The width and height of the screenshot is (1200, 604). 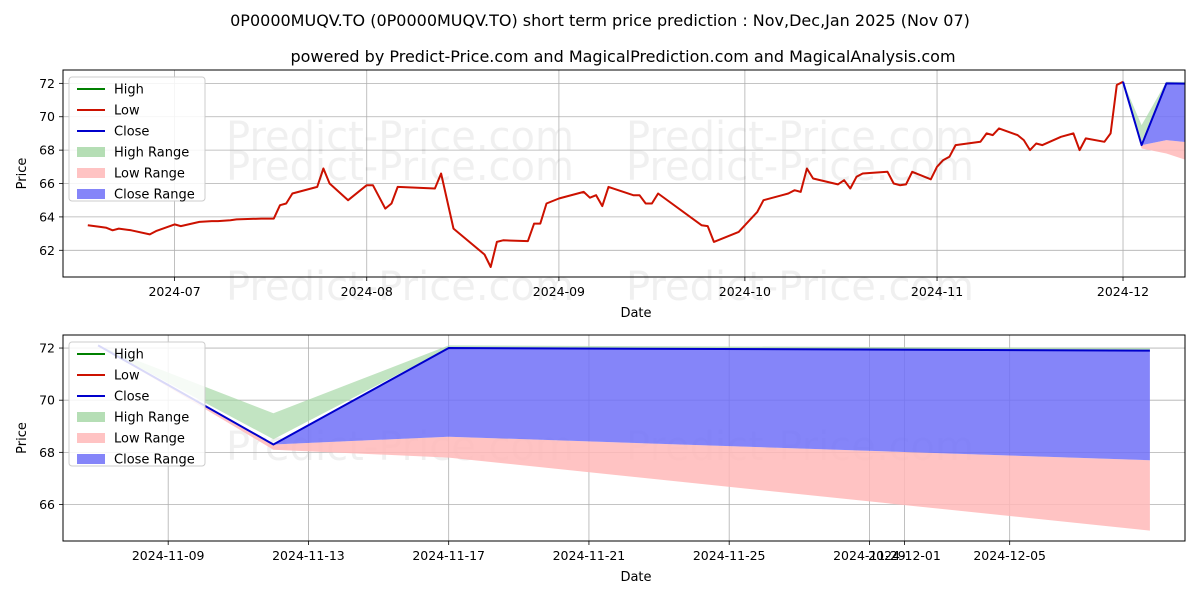 I want to click on close-forecast-line, so click(x=1153, y=114).